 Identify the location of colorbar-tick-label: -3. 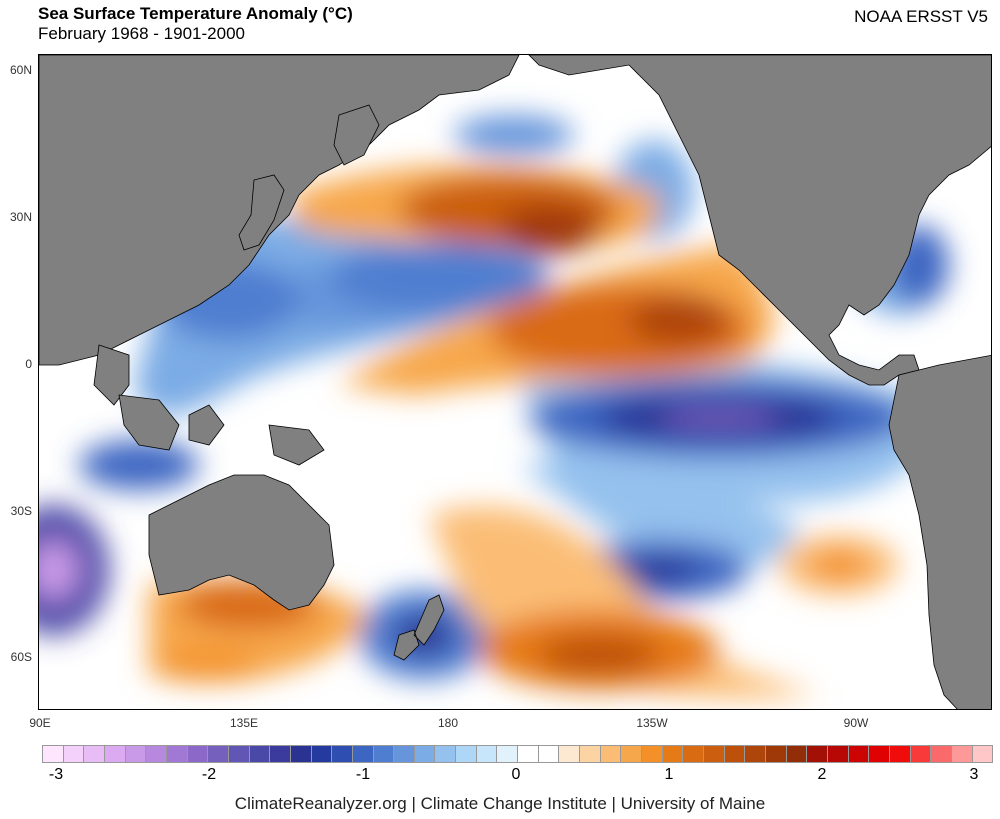
(56, 774).